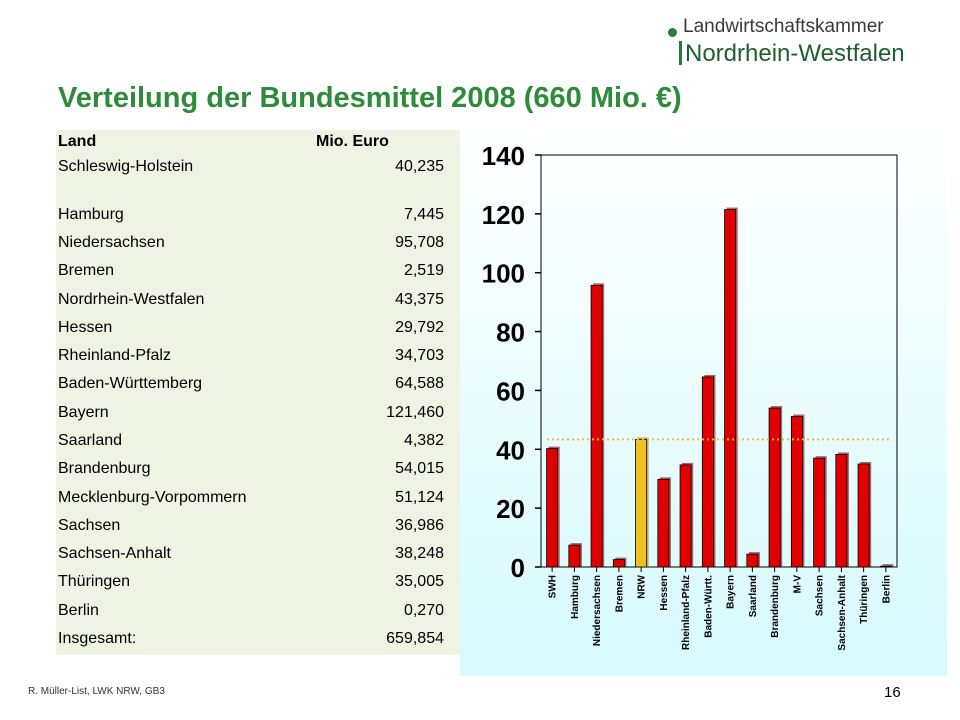  I want to click on row-name: Mecklenburg-Vorpommern, so click(152, 497).